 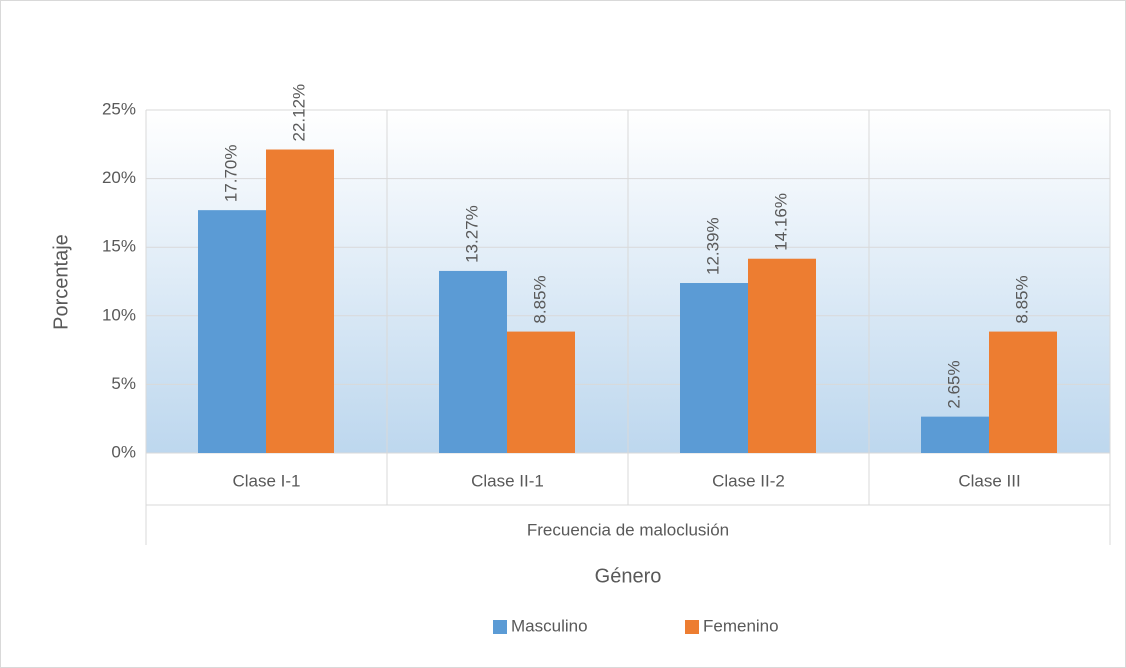 I want to click on value-label: 12.39%, so click(x=712, y=246).